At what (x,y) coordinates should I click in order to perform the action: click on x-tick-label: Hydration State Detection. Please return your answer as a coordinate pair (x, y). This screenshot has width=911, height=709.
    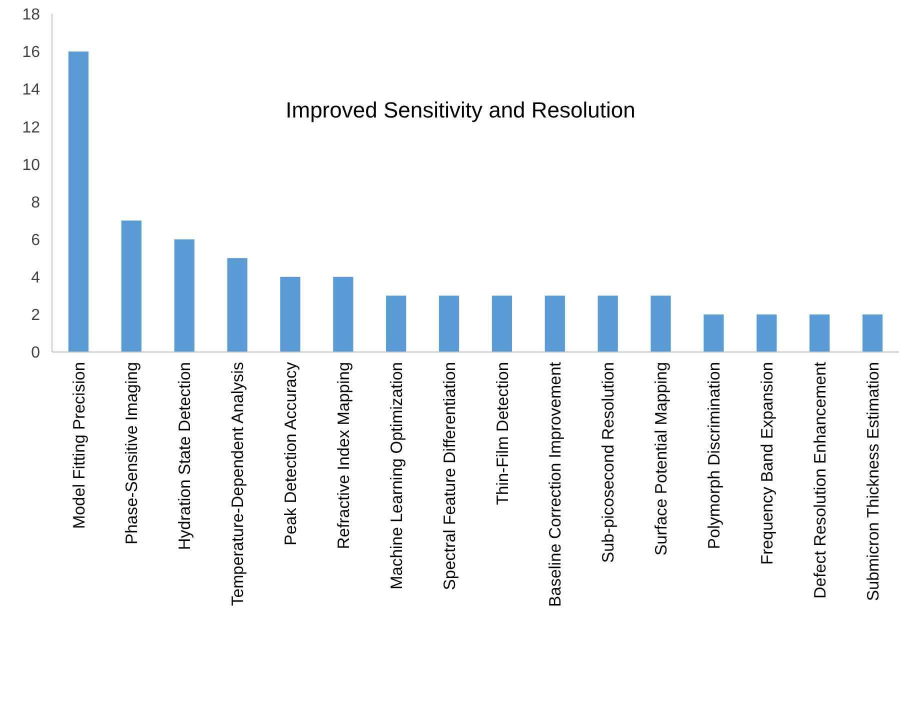
    Looking at the image, I should click on (185, 456).